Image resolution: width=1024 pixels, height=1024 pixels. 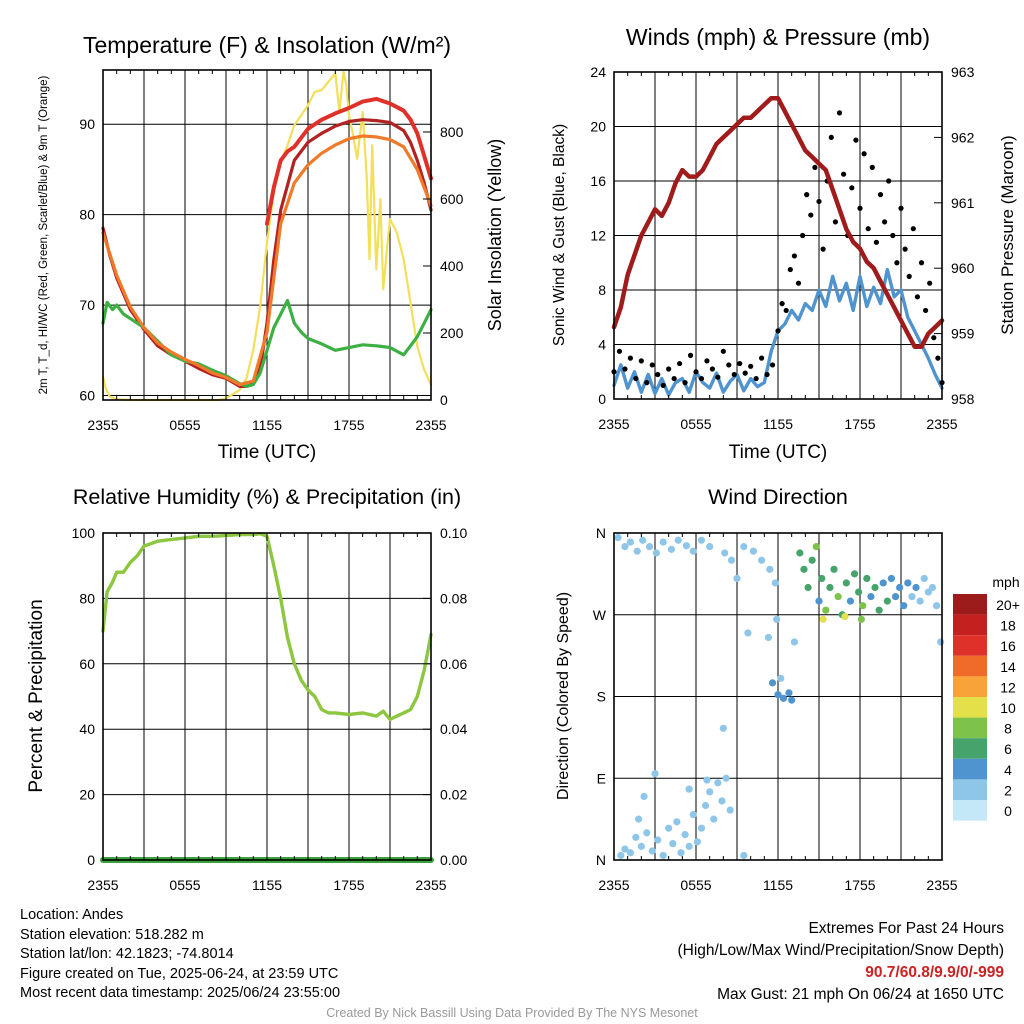 I want to click on rh-line, so click(x=267, y=627).